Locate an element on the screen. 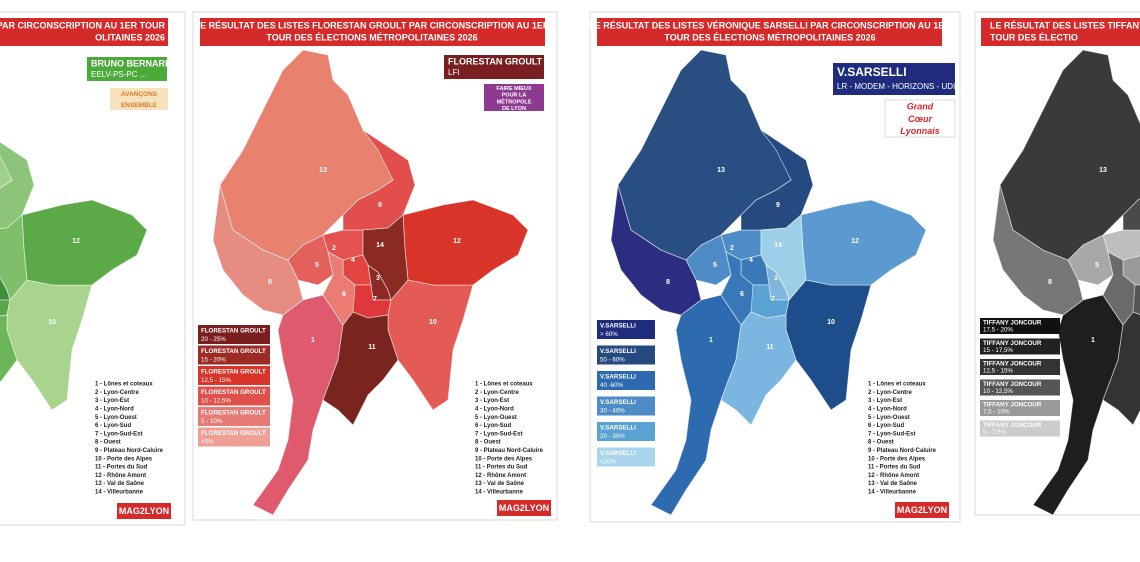  district-number: 10 is located at coordinates (52, 322).